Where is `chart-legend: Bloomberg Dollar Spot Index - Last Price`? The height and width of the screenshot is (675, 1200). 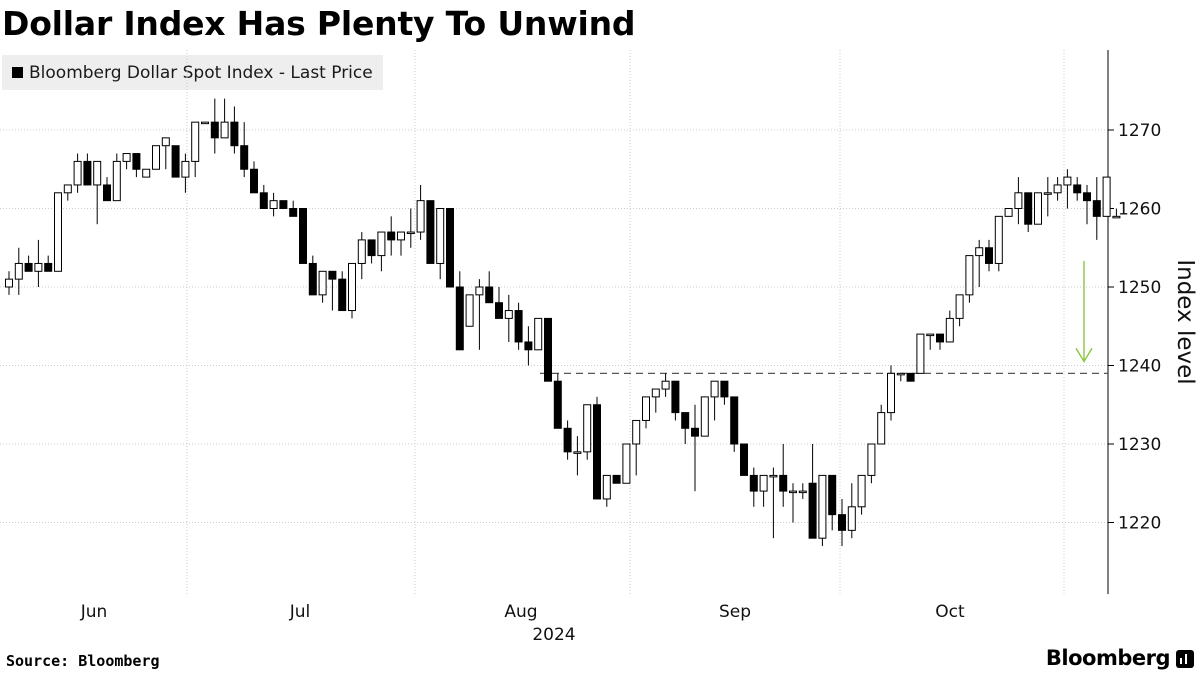 chart-legend: Bloomberg Dollar Spot Index - Last Price is located at coordinates (192, 72).